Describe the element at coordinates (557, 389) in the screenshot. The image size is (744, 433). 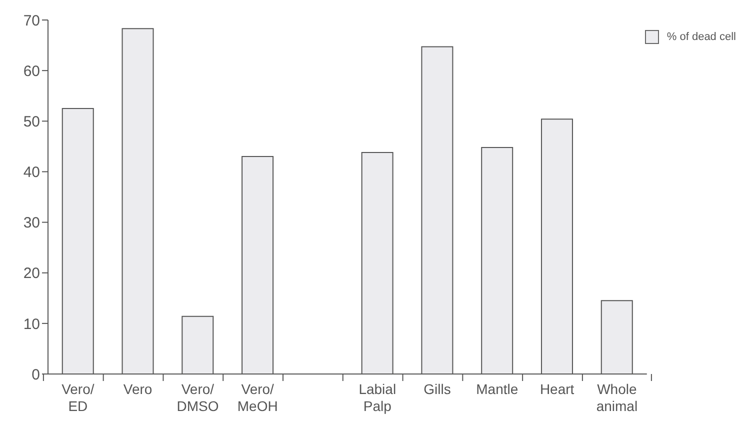
I see `x-tick-label: Heart` at that location.